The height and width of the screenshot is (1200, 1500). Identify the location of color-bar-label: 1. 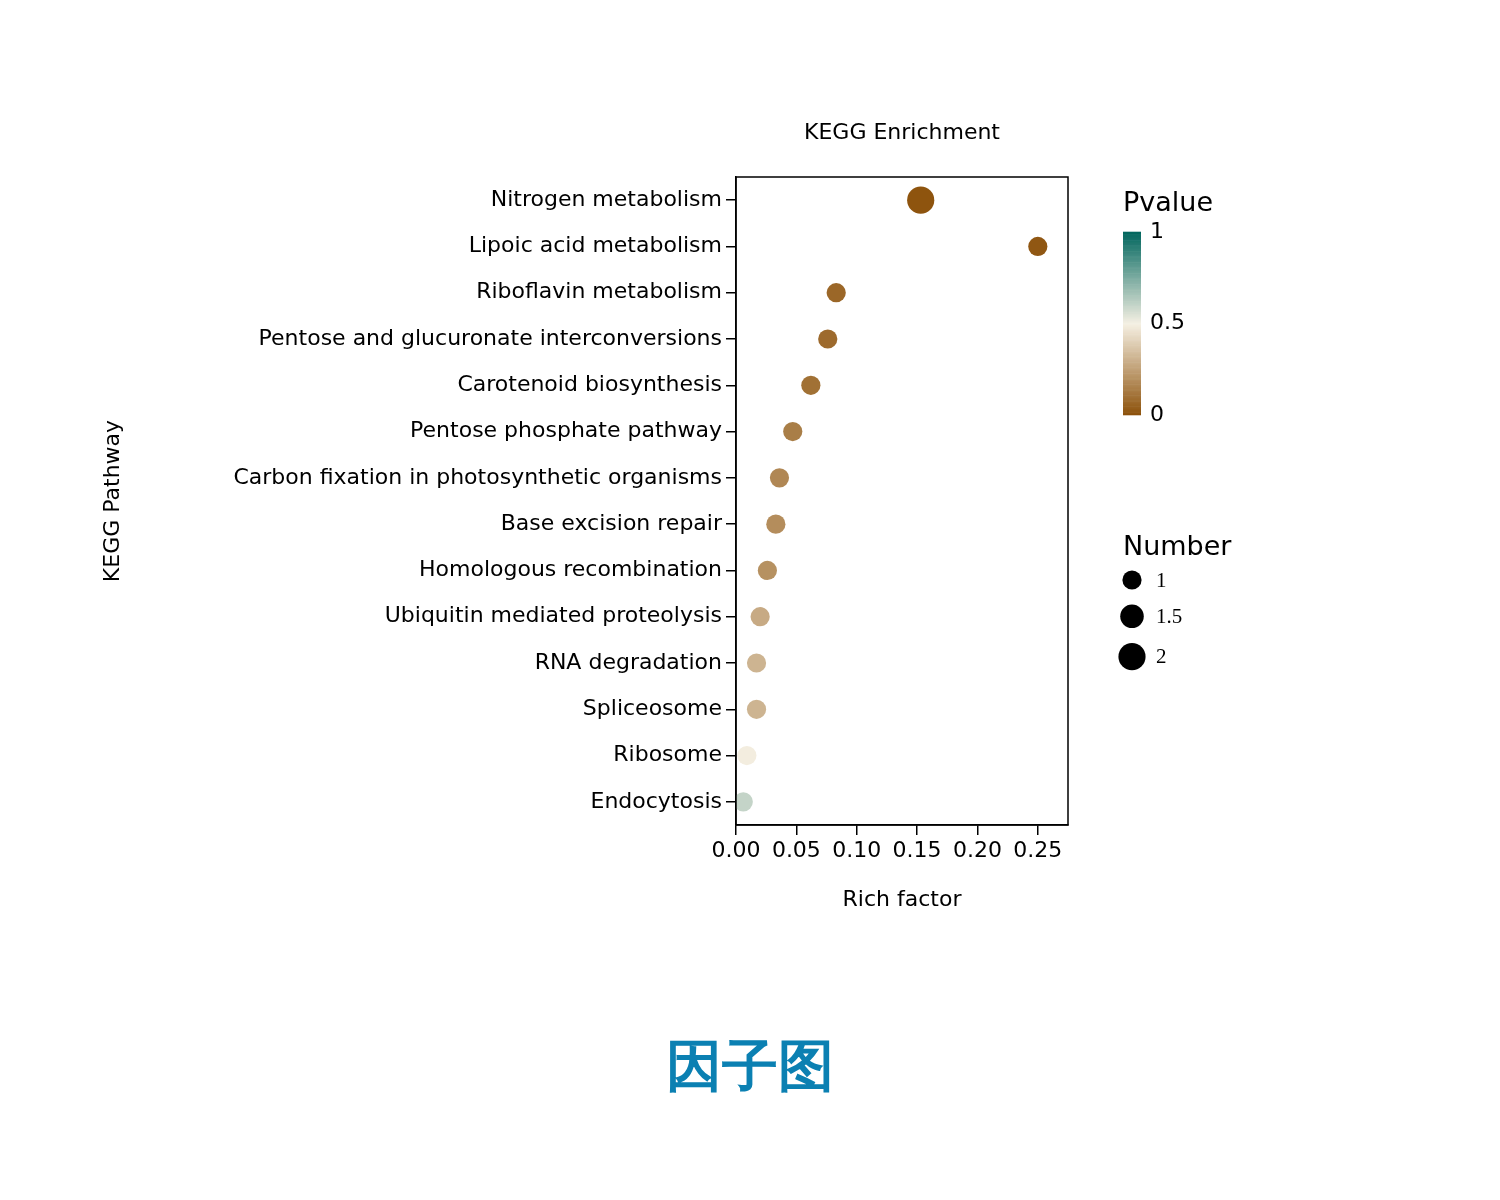
(1157, 230).